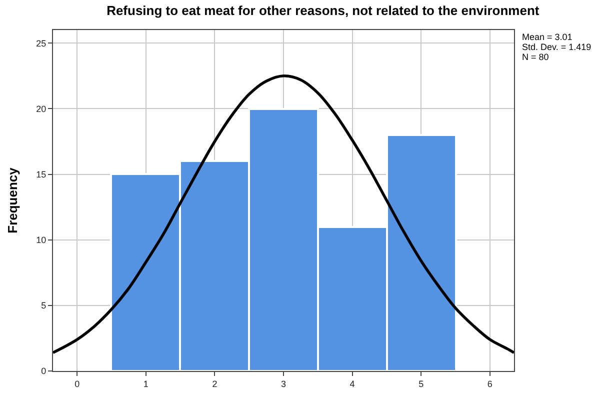 The width and height of the screenshot is (598, 401). Describe the element at coordinates (547, 37) in the screenshot. I see `text: Mean = 3.01` at that location.